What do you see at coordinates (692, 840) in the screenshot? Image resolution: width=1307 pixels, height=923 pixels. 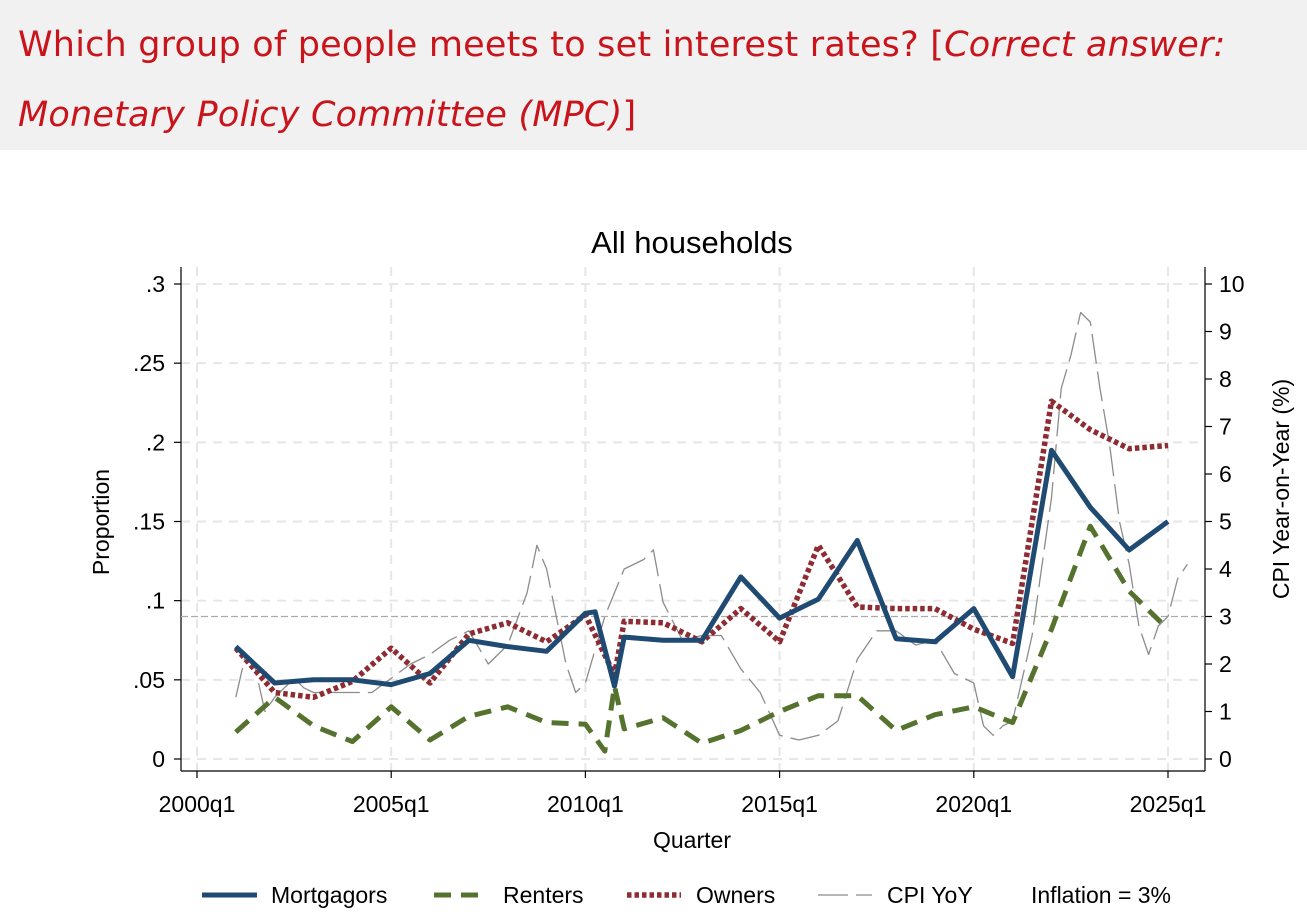 I see `x-axis-label: Quarter` at bounding box center [692, 840].